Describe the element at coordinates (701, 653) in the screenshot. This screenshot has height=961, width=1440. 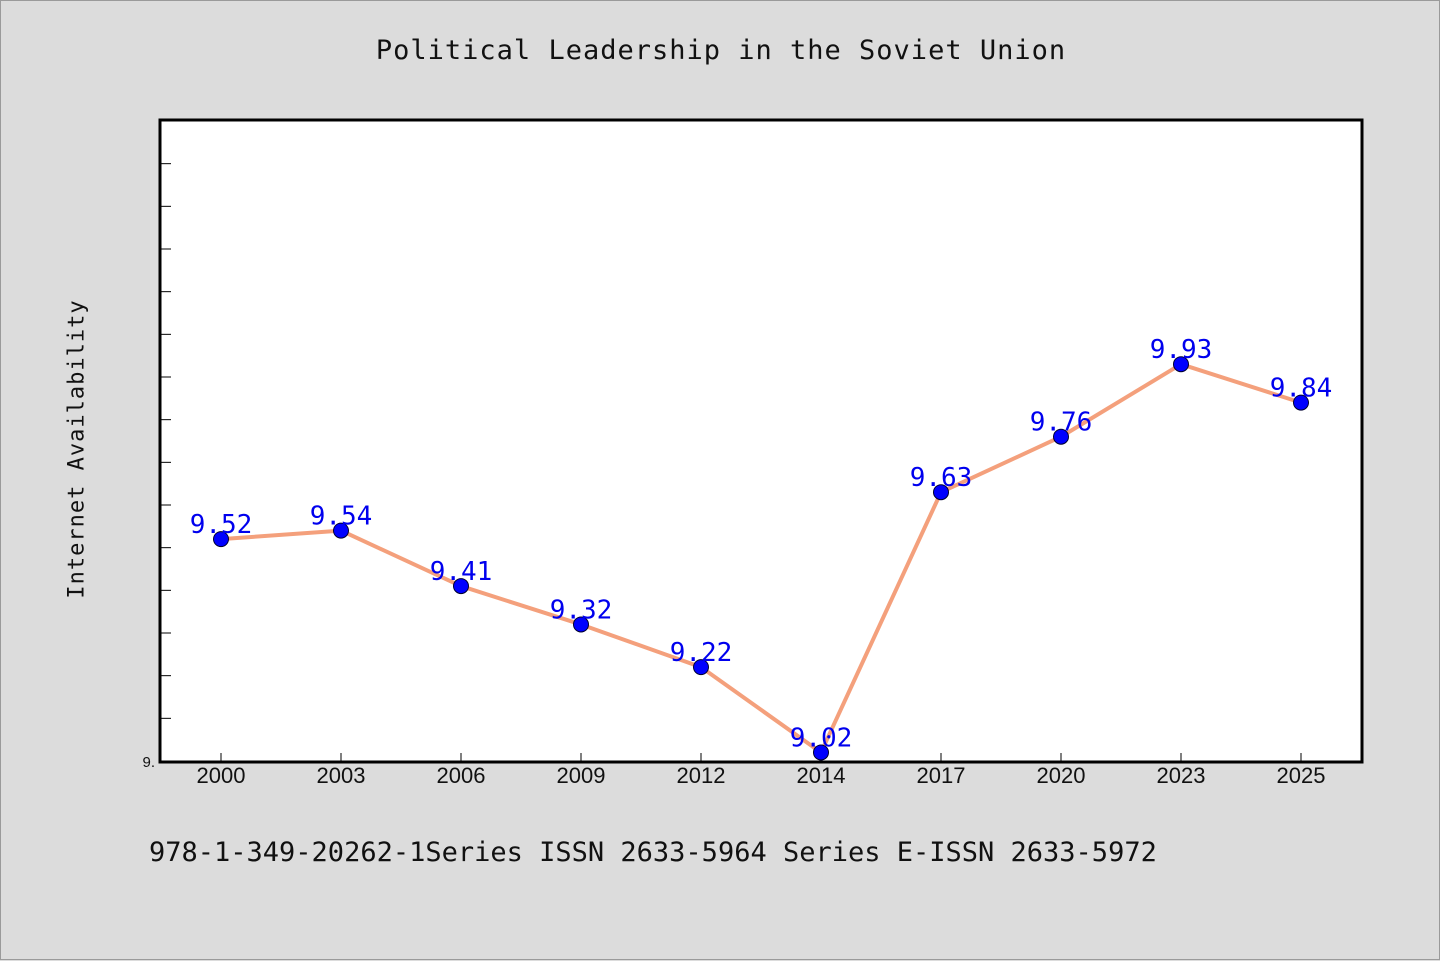
I see `data-label: 9.22` at that location.